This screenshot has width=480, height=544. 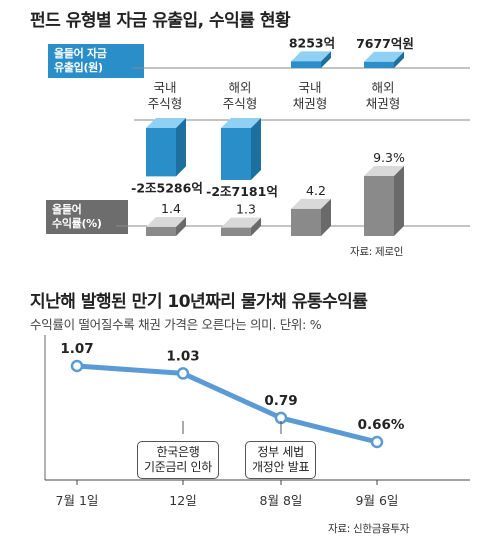 I want to click on flow-series-label: 올들어 자금 유출입(원), so click(x=96, y=61).